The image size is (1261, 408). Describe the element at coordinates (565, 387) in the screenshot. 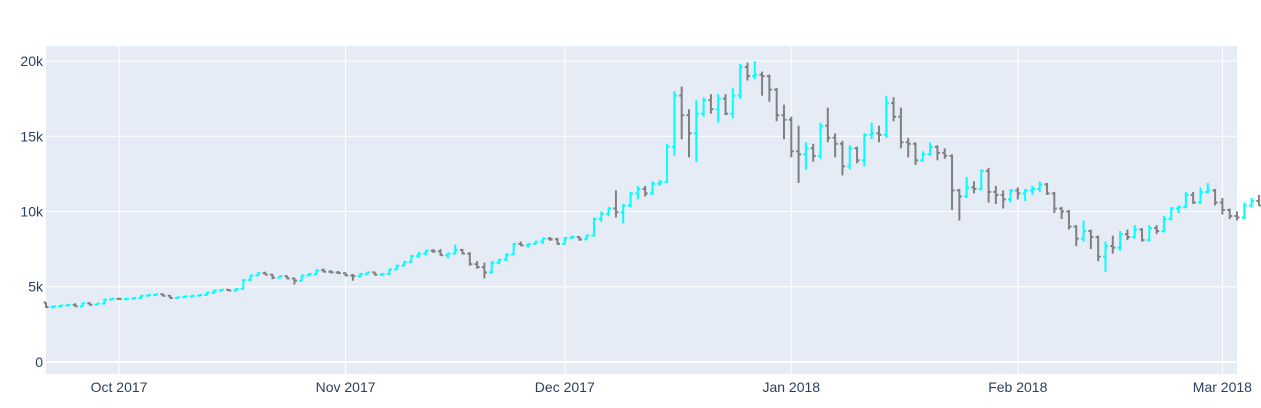

I see `x-tick-label: Dec 2017` at that location.